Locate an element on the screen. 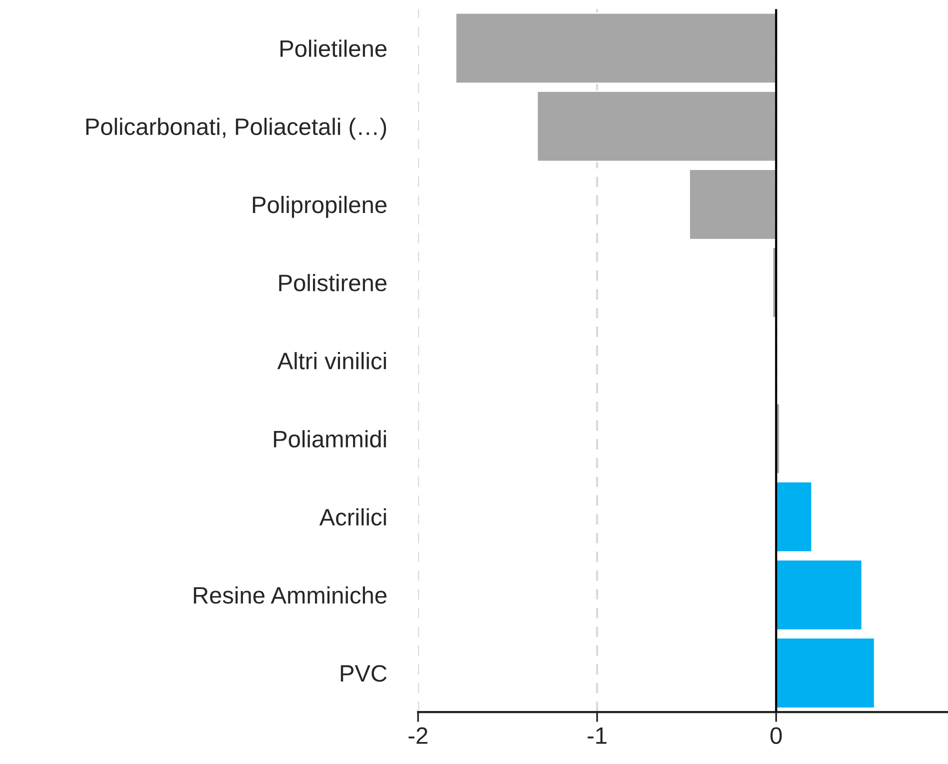 Image resolution: width=948 pixels, height=764 pixels. y-tick-label: Policarbonati, Poliacetali (…) is located at coordinates (236, 129).